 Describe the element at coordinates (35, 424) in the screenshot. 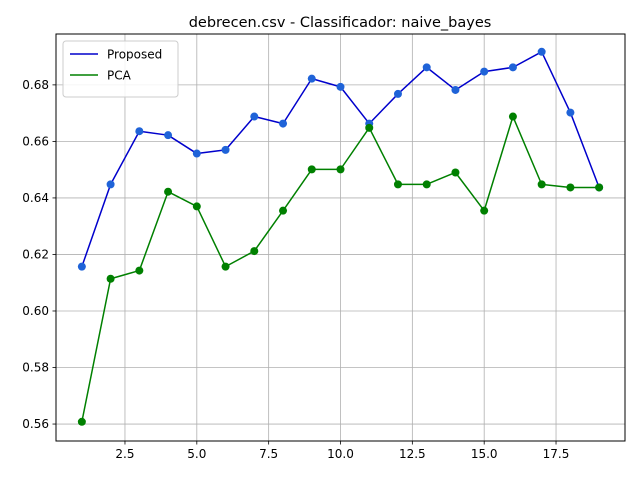

I see `y-tick-label: 0.56` at that location.